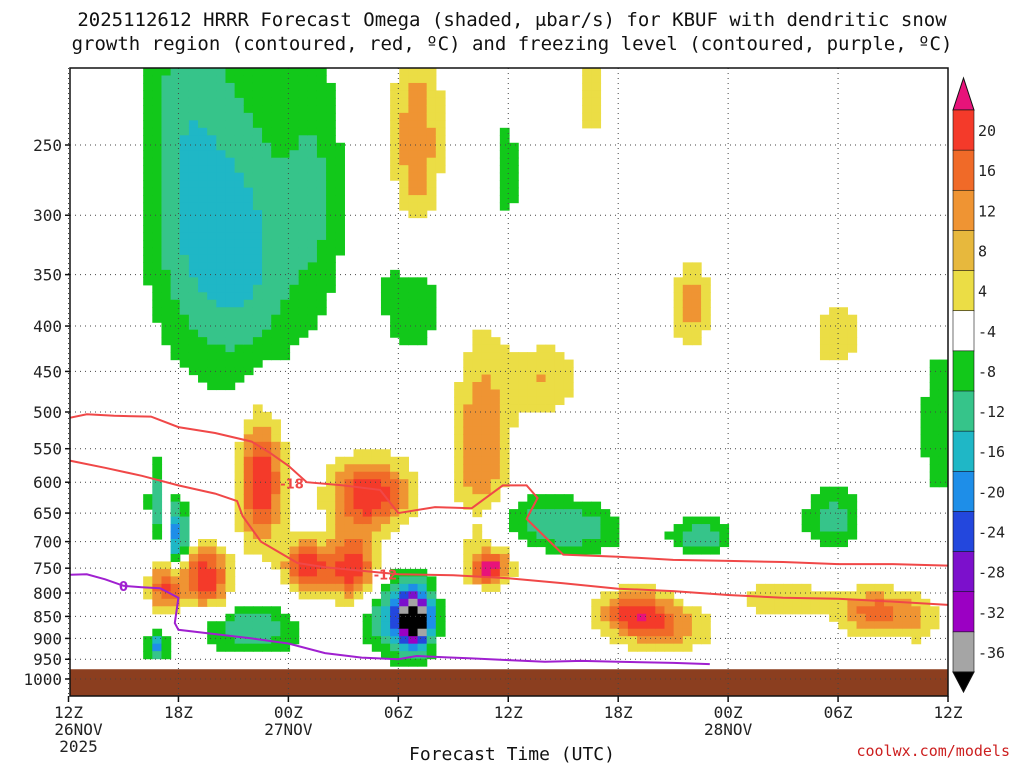 This screenshot has height=768, width=1024. Describe the element at coordinates (991, 533) in the screenshot. I see `colorbar-label: -24` at that location.